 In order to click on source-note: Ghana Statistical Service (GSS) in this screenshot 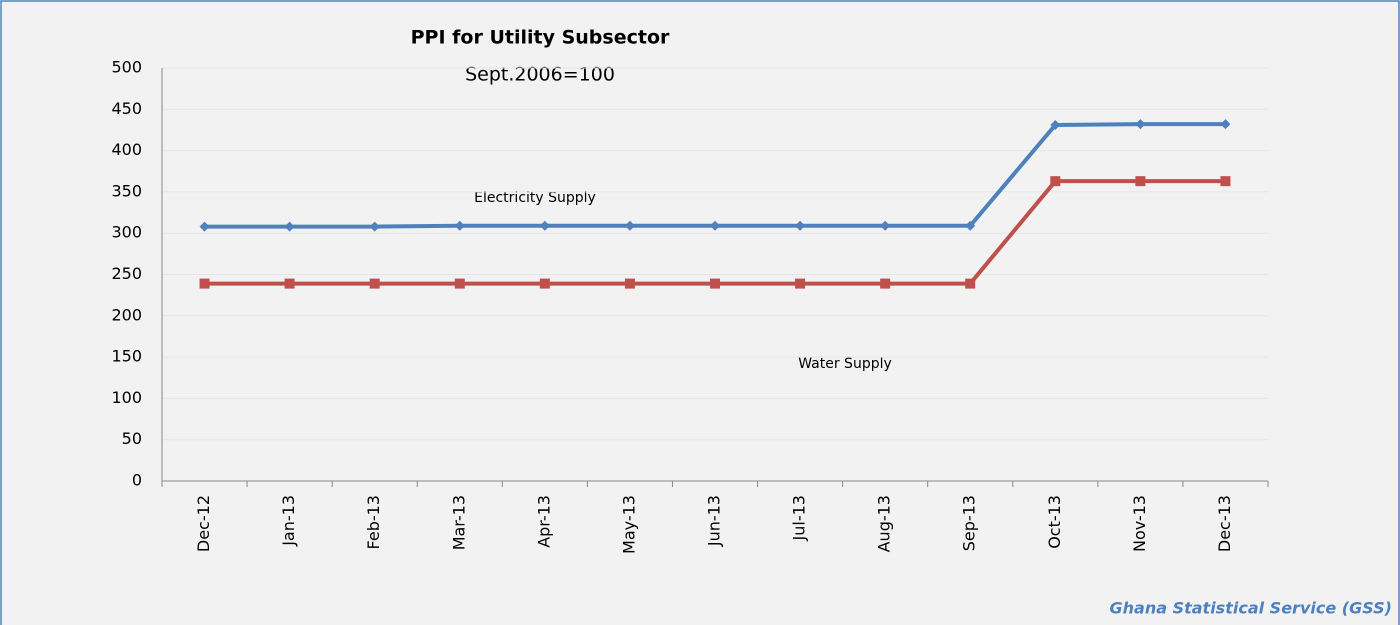, I will do `click(1251, 608)`.